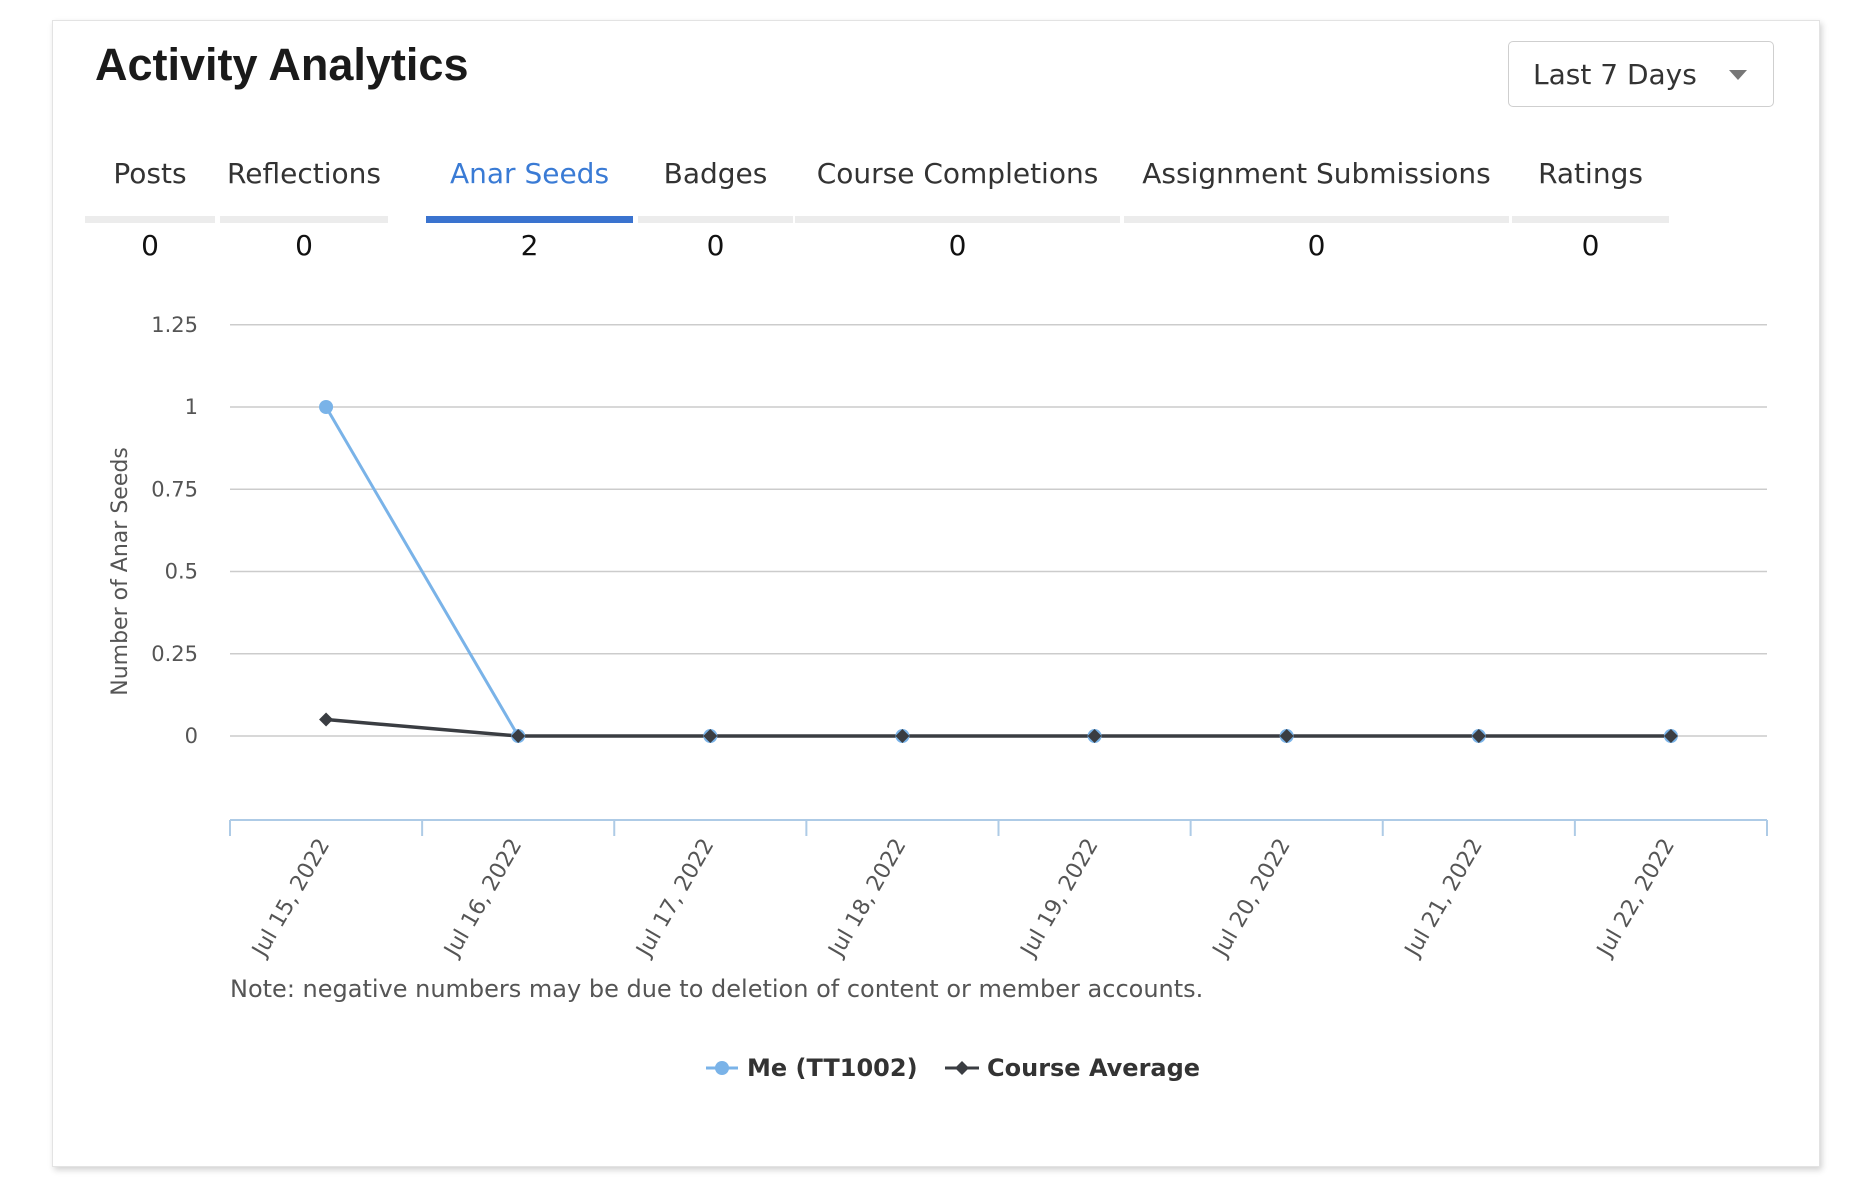  What do you see at coordinates (174, 489) in the screenshot?
I see `y-tick-label: 0.75` at bounding box center [174, 489].